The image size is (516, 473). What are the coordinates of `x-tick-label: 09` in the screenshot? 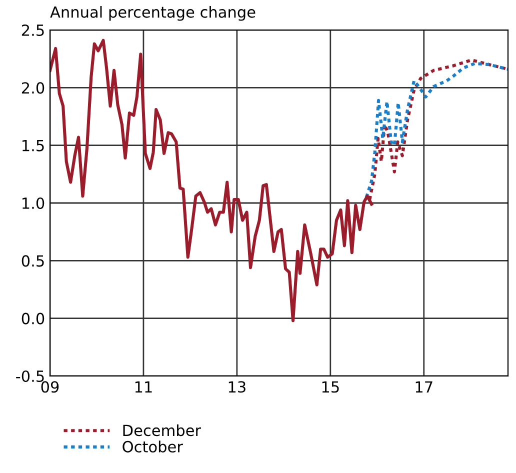 It's located at (50, 387).